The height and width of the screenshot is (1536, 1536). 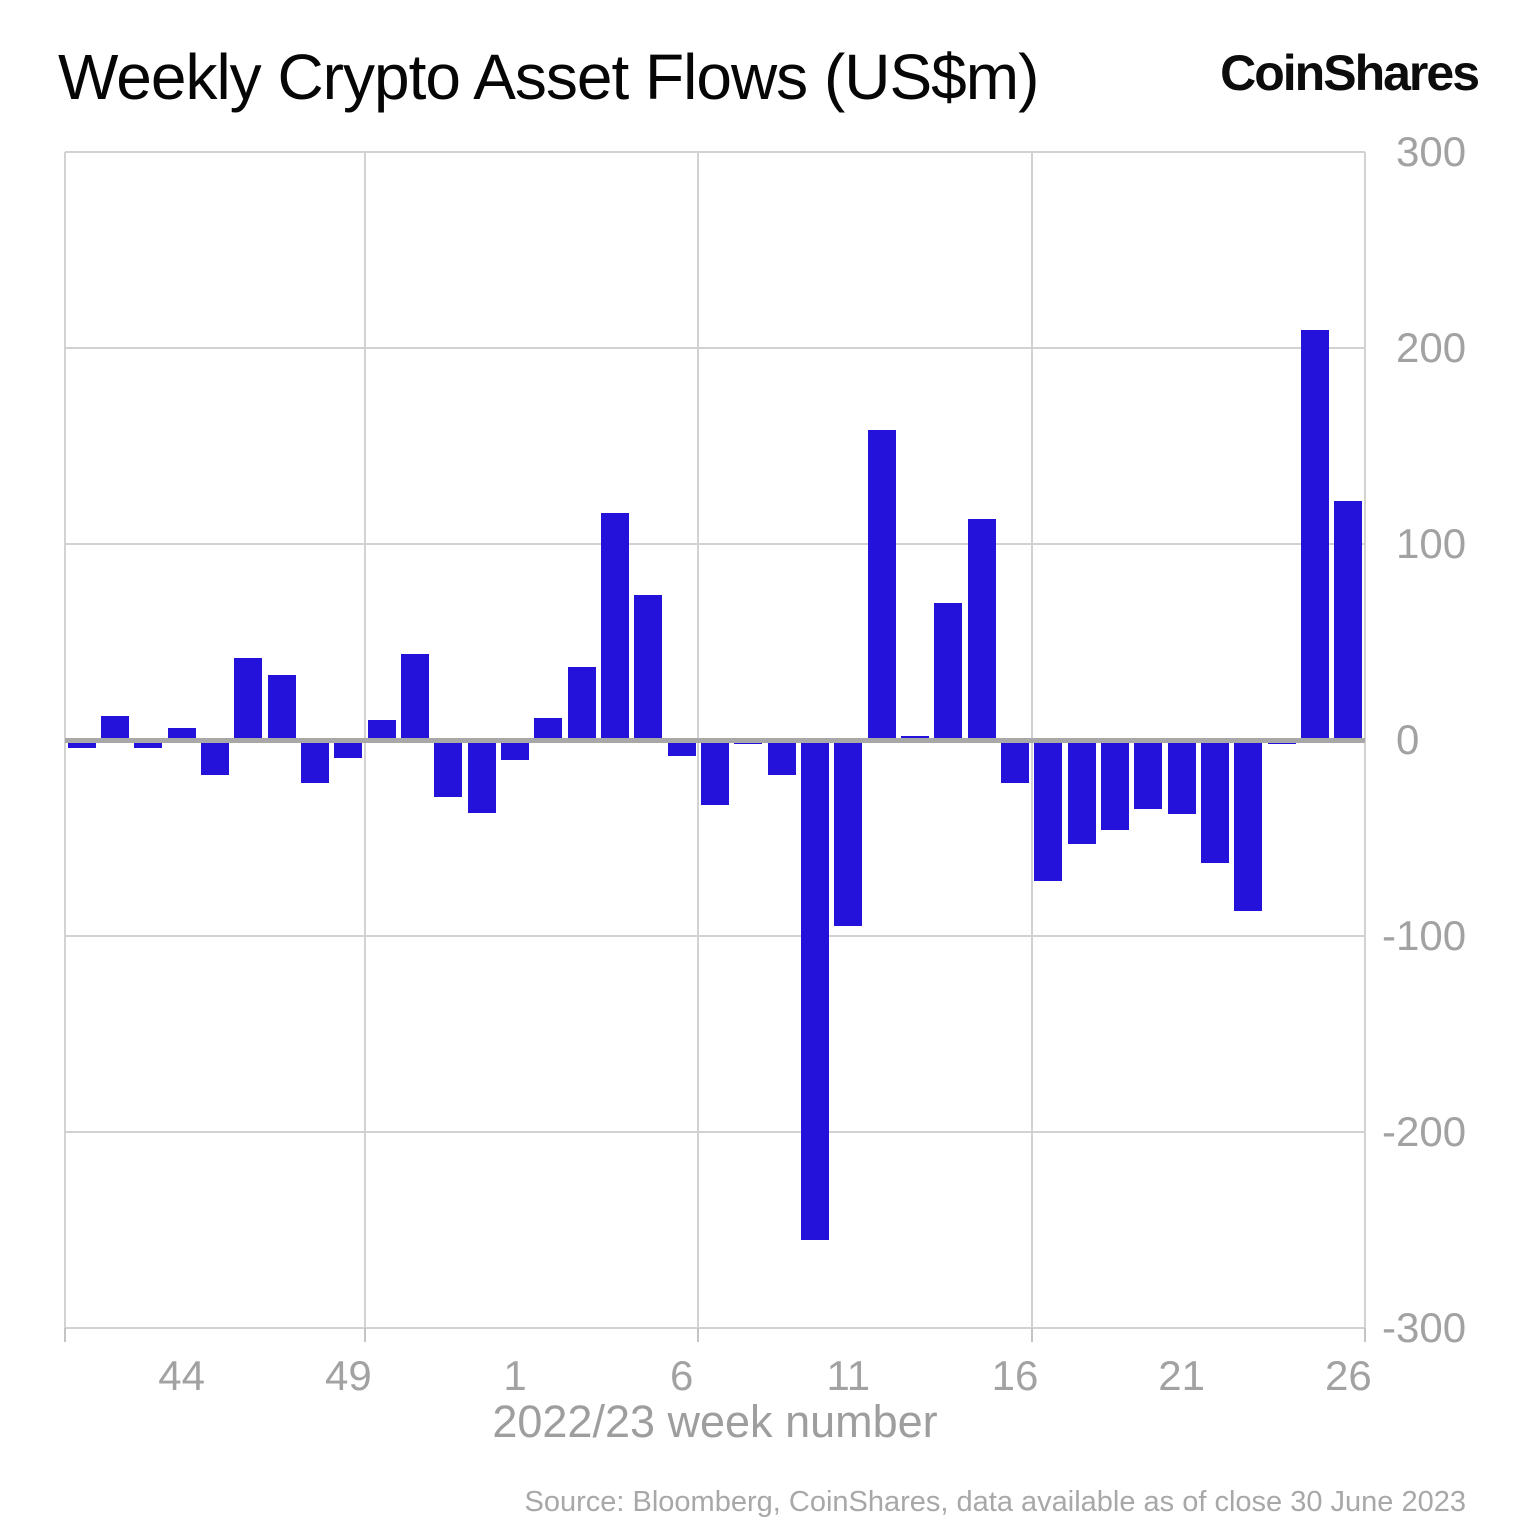 I want to click on x-tick-label-11: 11, so click(x=848, y=1375).